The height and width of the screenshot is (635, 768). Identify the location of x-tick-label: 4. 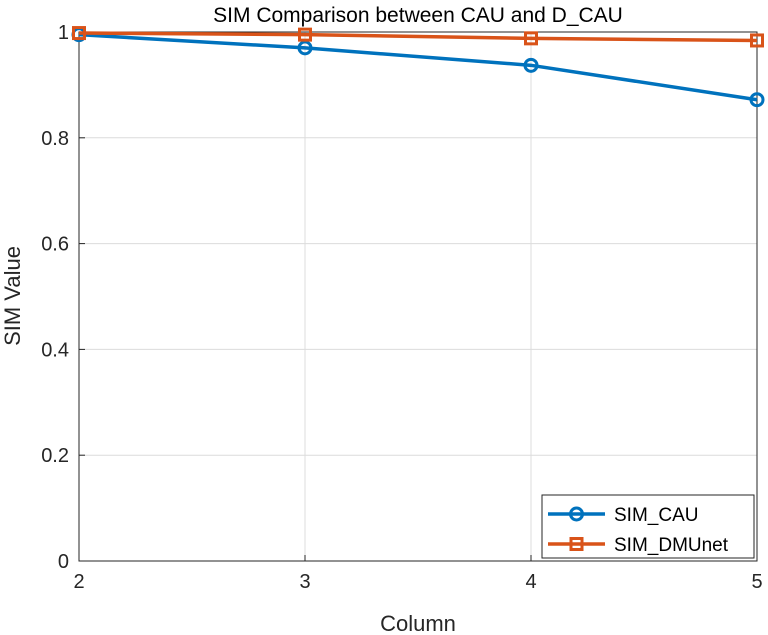
(530, 582).